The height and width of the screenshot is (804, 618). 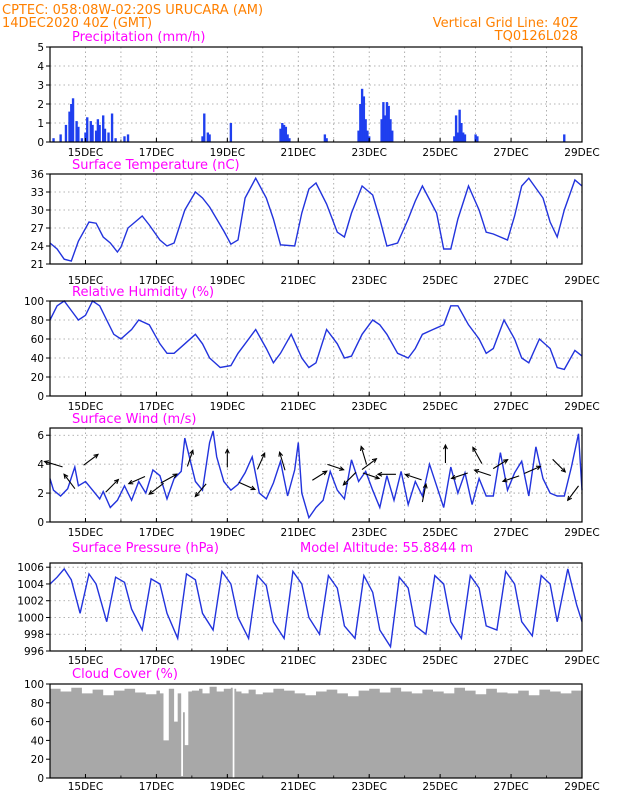 What do you see at coordinates (37, 340) in the screenshot?
I see `rh-ytick-label: 60` at bounding box center [37, 340].